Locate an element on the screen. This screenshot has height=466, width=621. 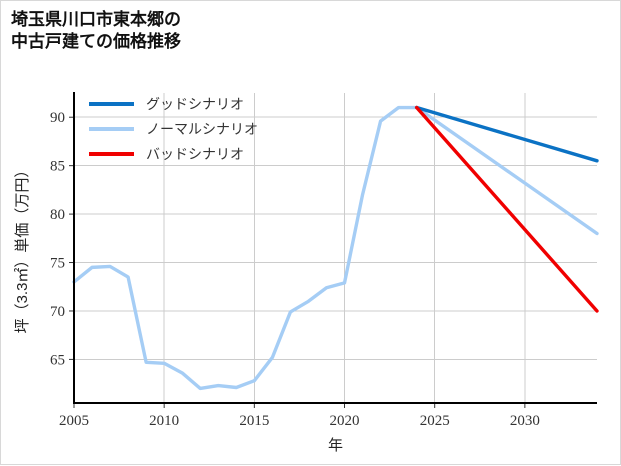
legend-label: ノーマルシナリオ is located at coordinates (202, 129).